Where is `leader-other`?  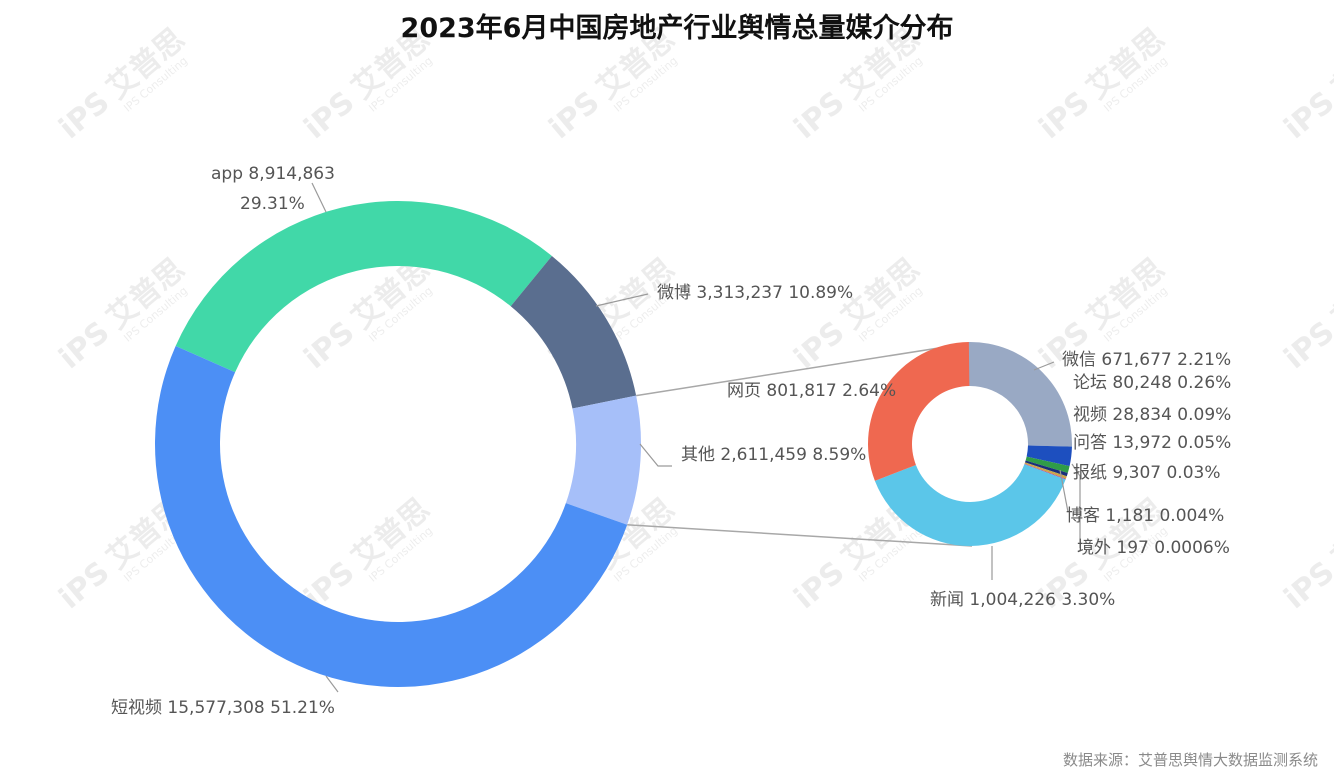 leader-other is located at coordinates (655, 455).